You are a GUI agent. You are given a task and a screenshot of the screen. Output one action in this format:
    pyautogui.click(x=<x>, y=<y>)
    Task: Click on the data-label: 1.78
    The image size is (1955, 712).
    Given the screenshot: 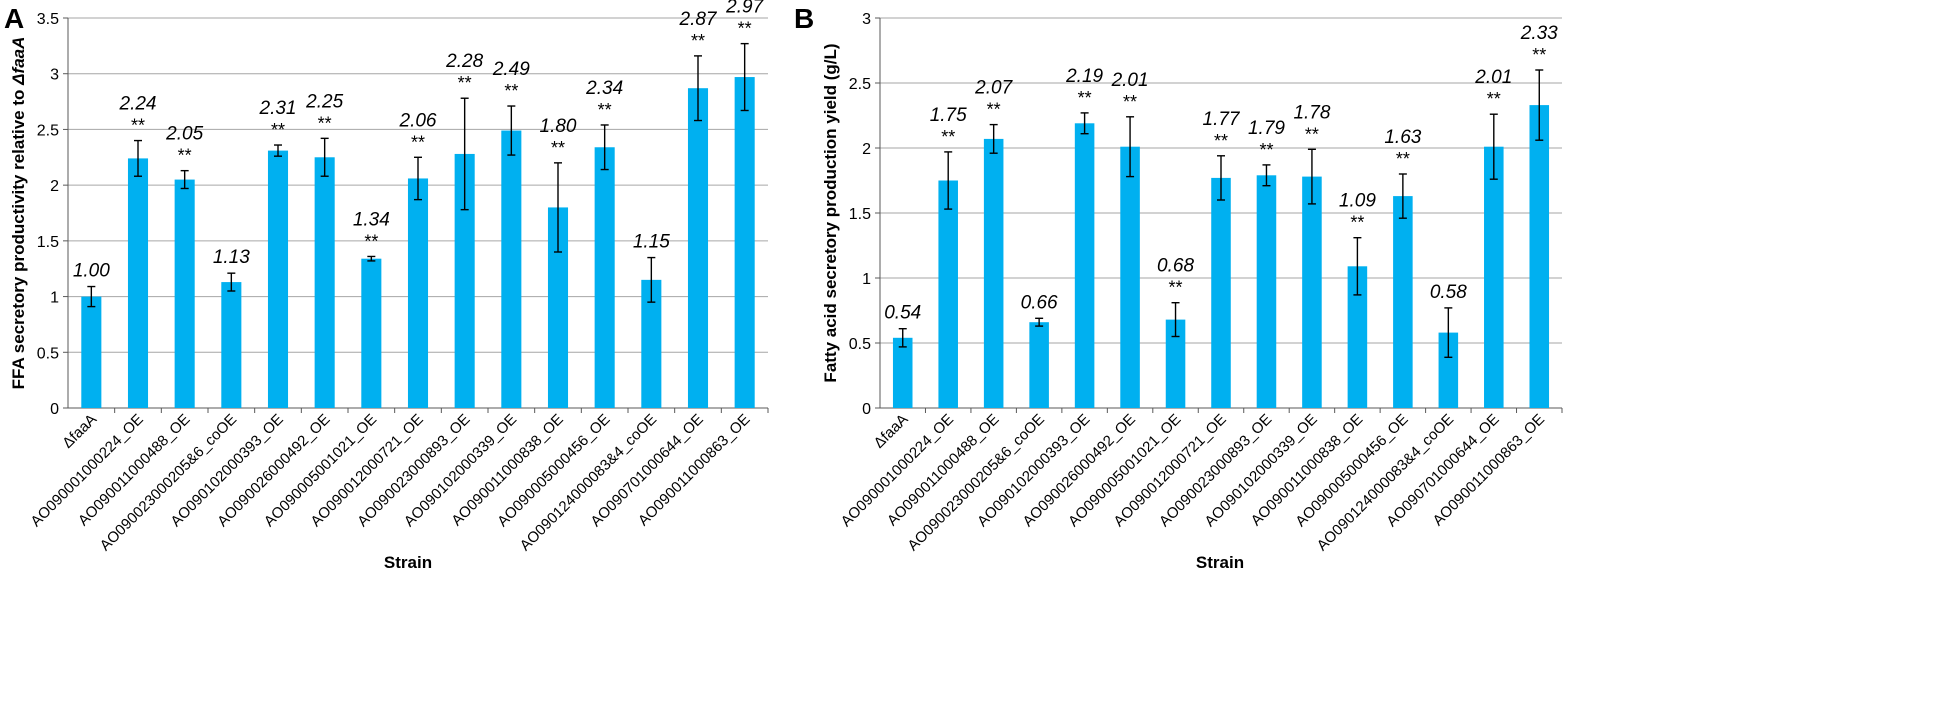 What is the action you would take?
    pyautogui.click(x=1311, y=112)
    